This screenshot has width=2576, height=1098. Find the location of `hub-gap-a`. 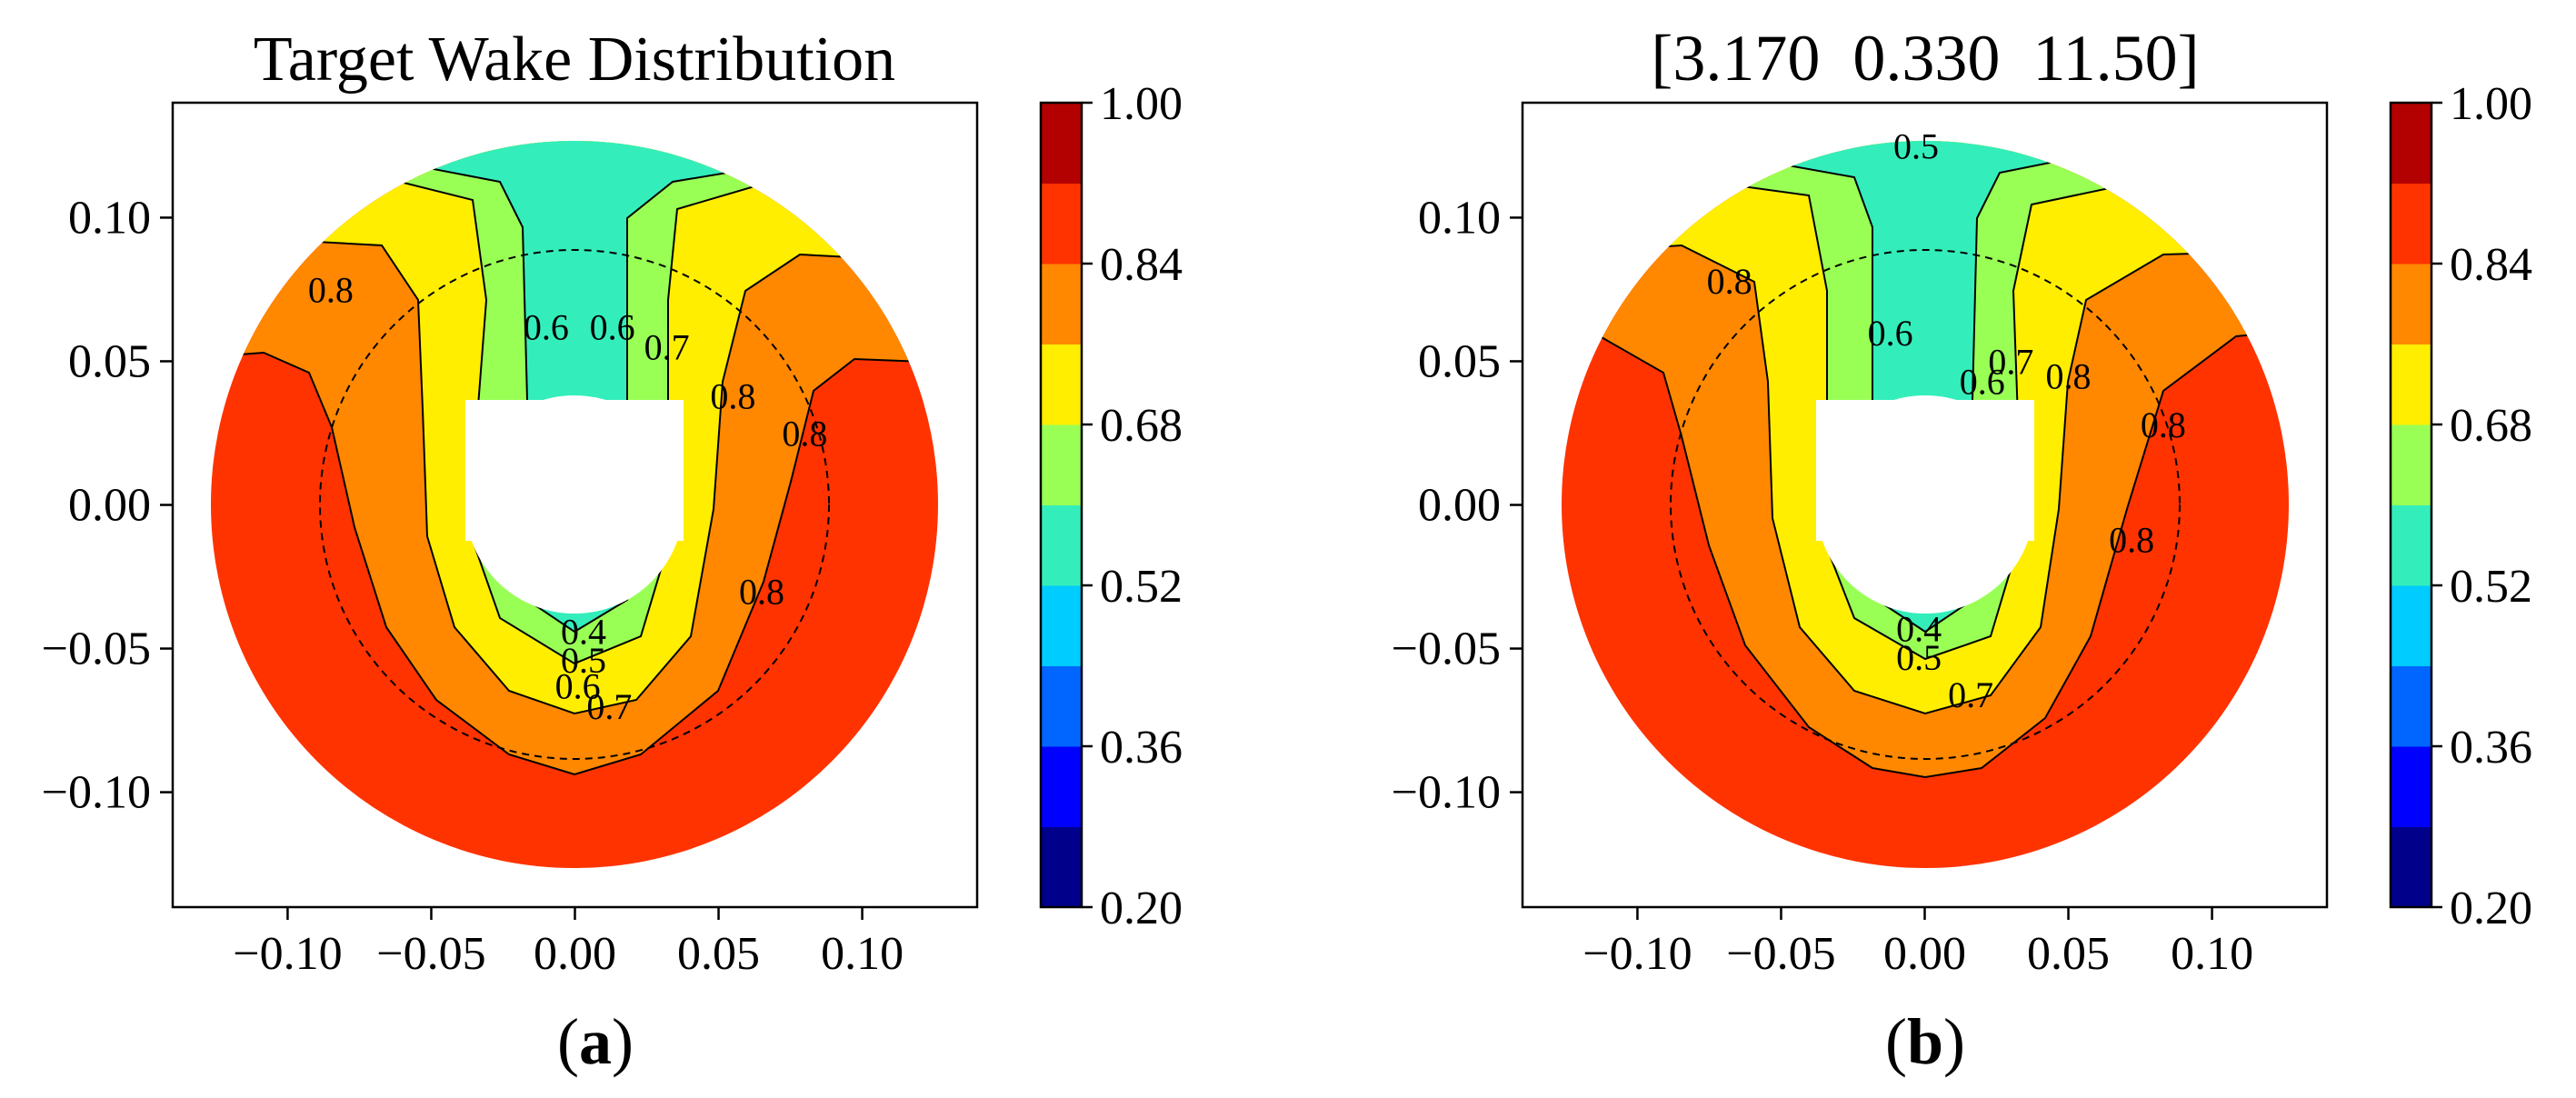

hub-gap-a is located at coordinates (574, 471).